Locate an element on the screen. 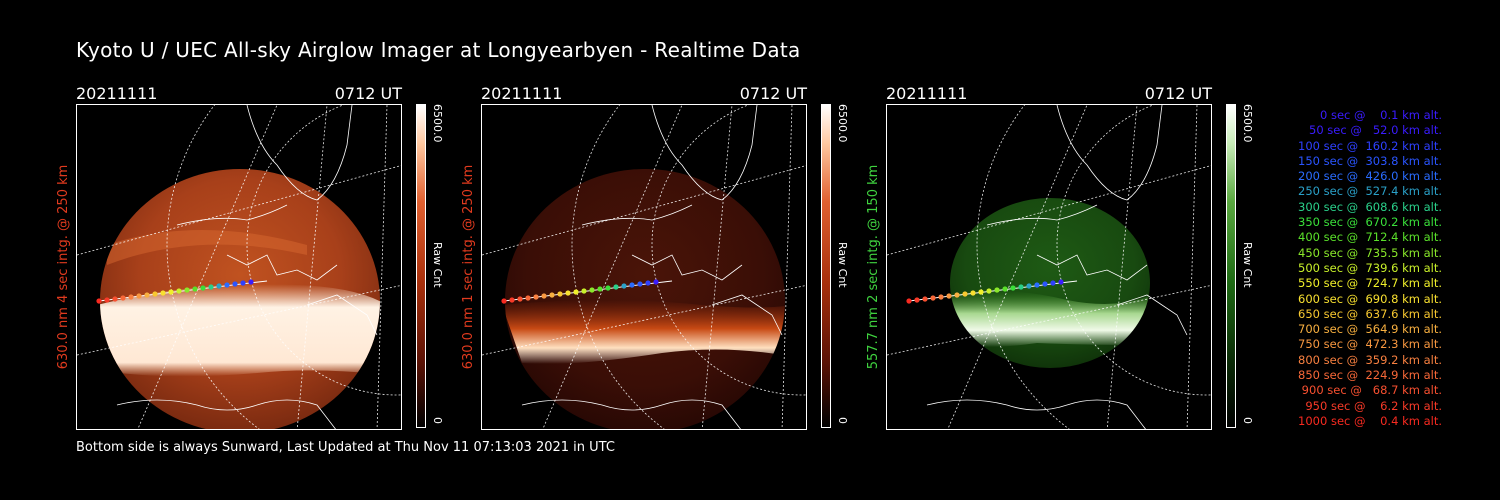 This screenshot has height=500, width=1500. legend-row: 250 sec @ 527.4 km alt. is located at coordinates (1368, 191).